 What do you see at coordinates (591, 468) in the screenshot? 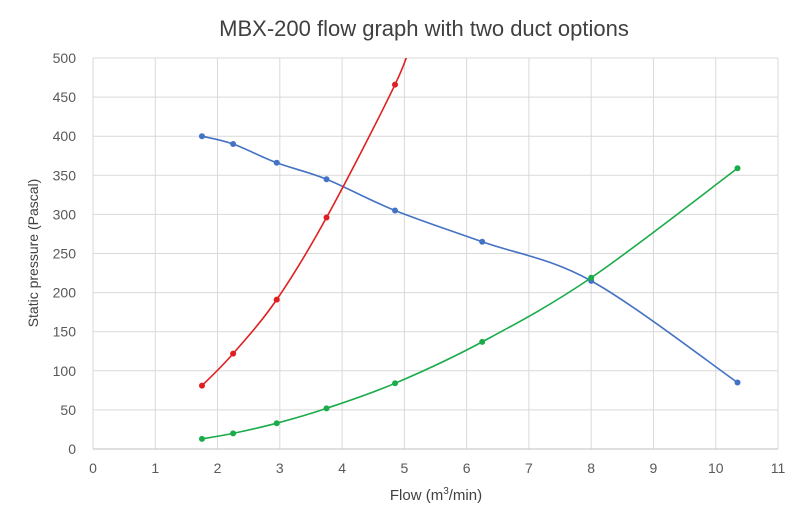
I see `x-tick-label: 8` at bounding box center [591, 468].